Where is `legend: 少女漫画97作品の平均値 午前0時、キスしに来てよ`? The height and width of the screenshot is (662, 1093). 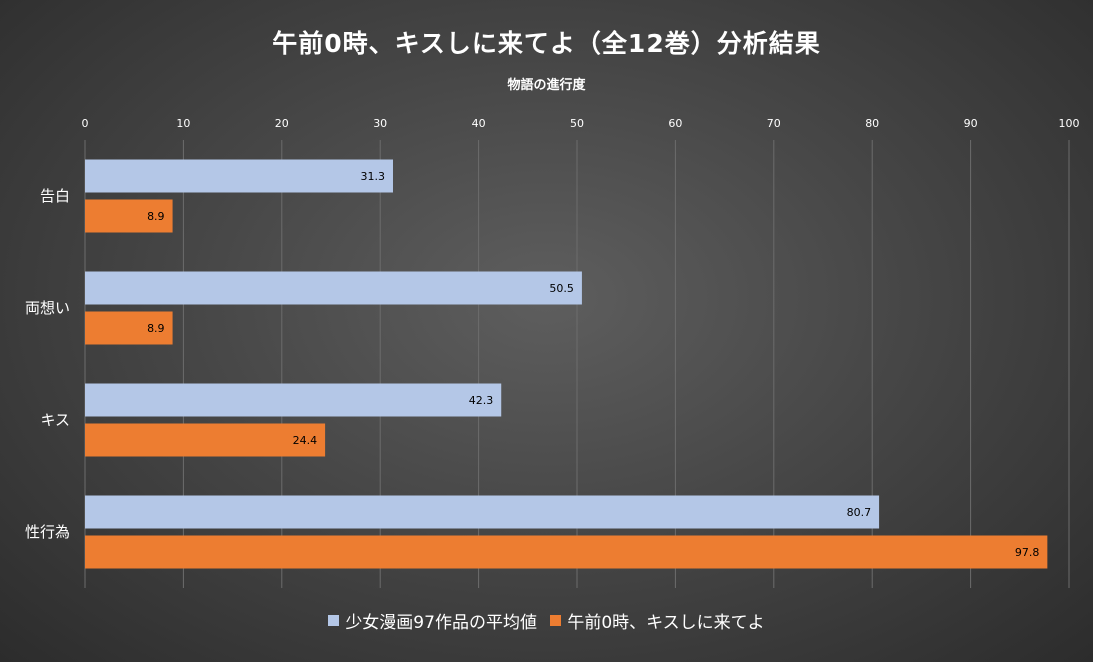
legend: 少女漫画97作品の平均値 午前0時、キスしに来てよ is located at coordinates (546, 620).